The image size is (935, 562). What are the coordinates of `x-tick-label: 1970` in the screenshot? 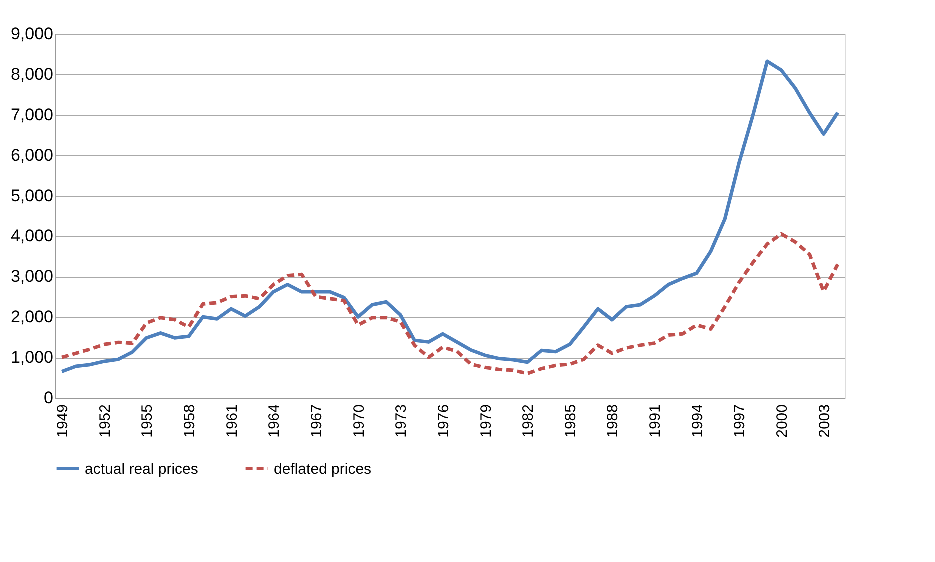 It's located at (359, 421).